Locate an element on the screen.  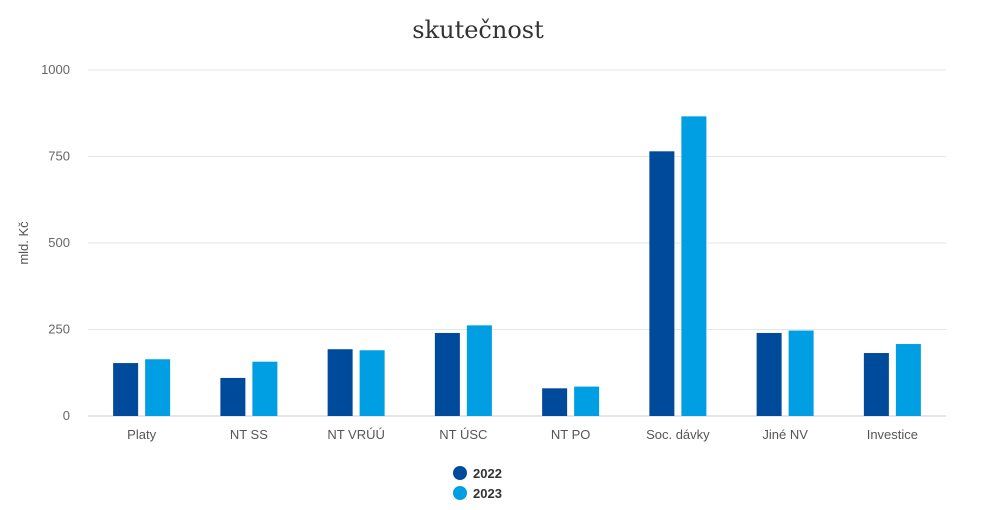
y-tick-label: 750 is located at coordinates (59, 156).